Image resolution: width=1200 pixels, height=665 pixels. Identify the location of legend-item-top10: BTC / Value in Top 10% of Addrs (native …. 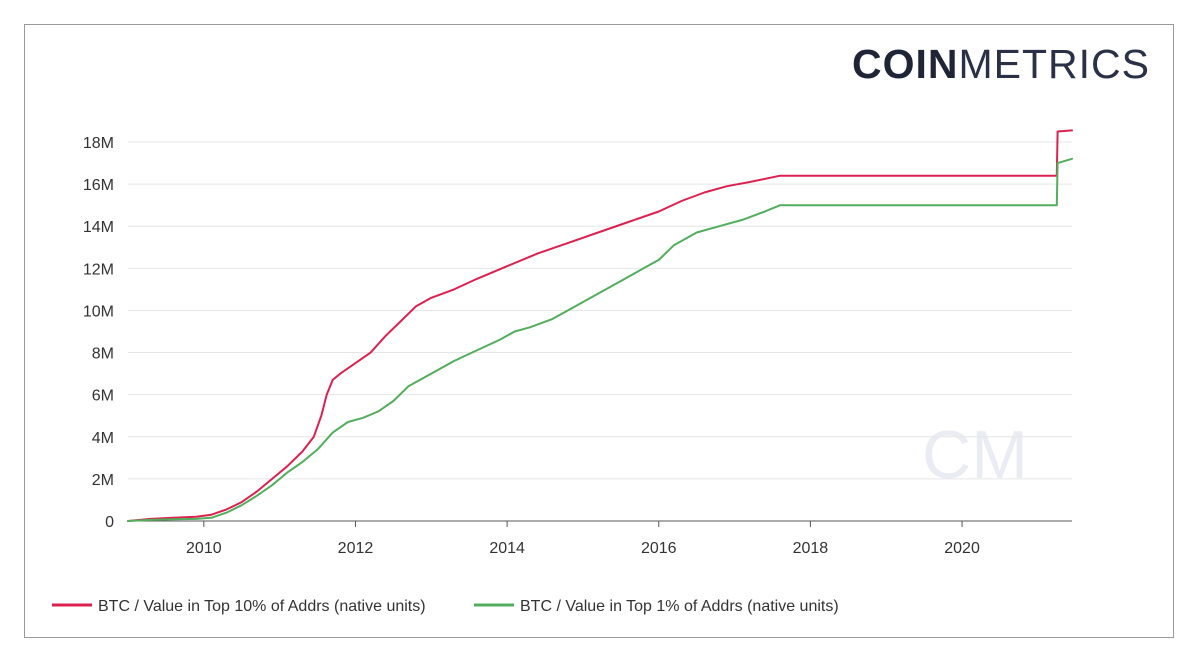
(239, 606).